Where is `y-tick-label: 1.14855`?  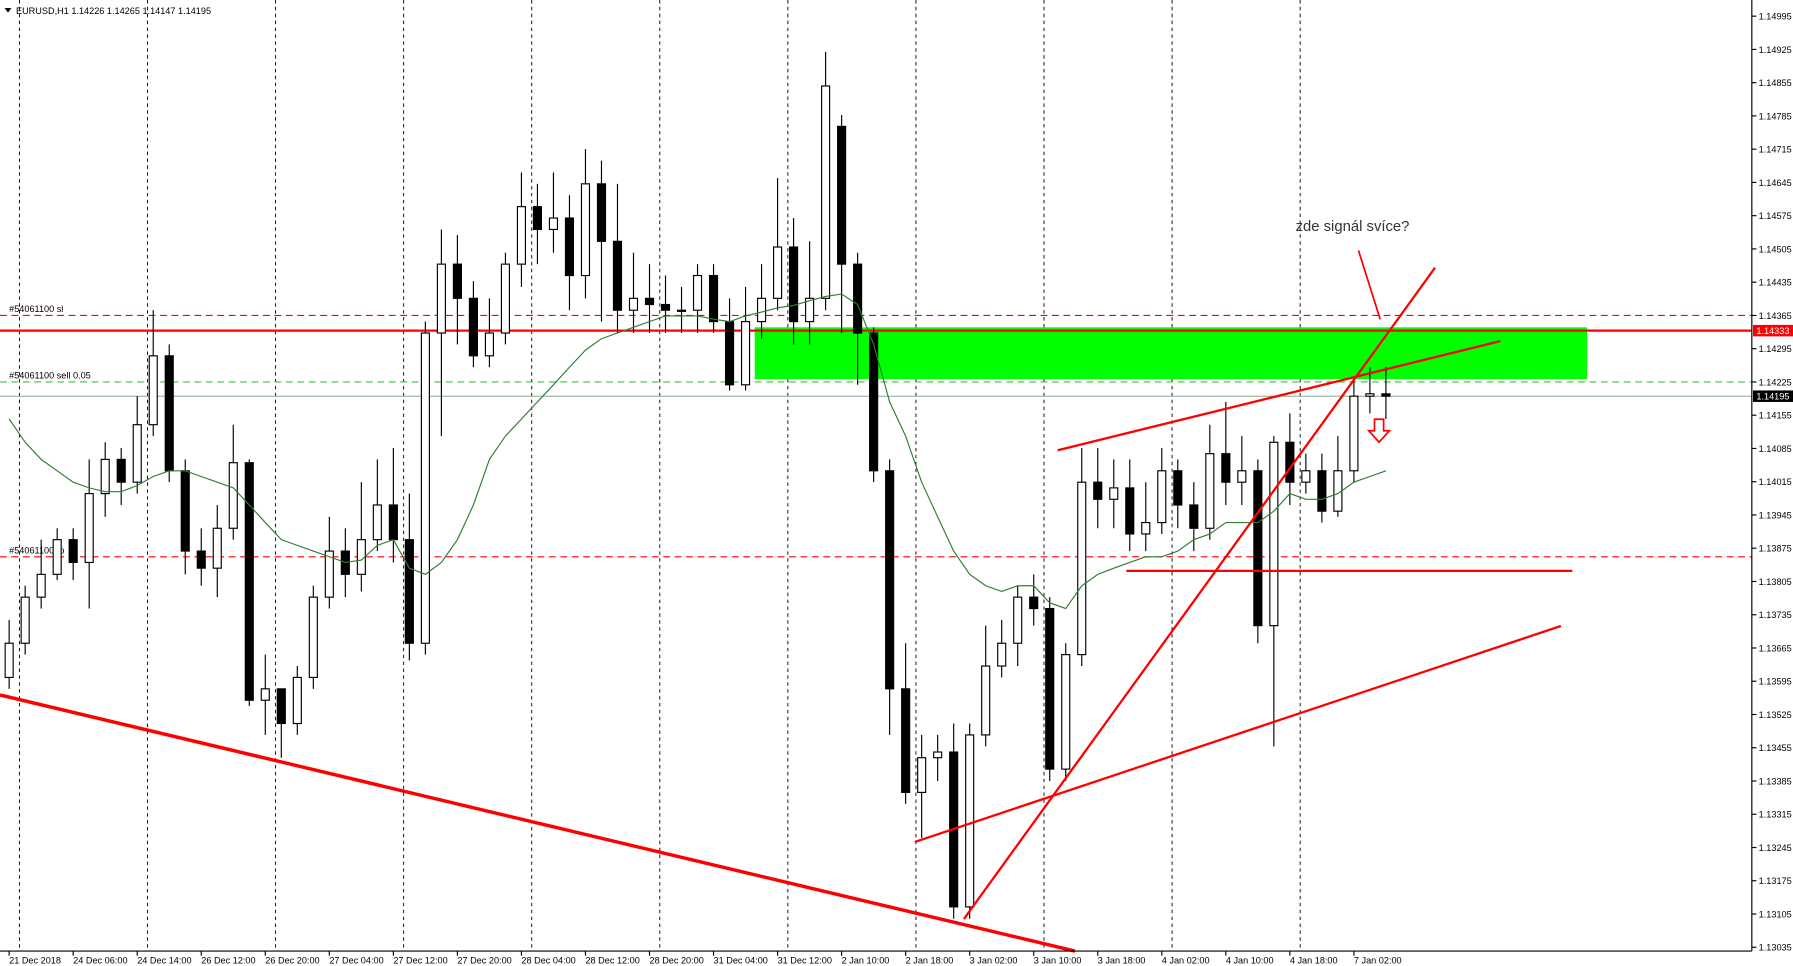
y-tick-label: 1.14855 is located at coordinates (1775, 83).